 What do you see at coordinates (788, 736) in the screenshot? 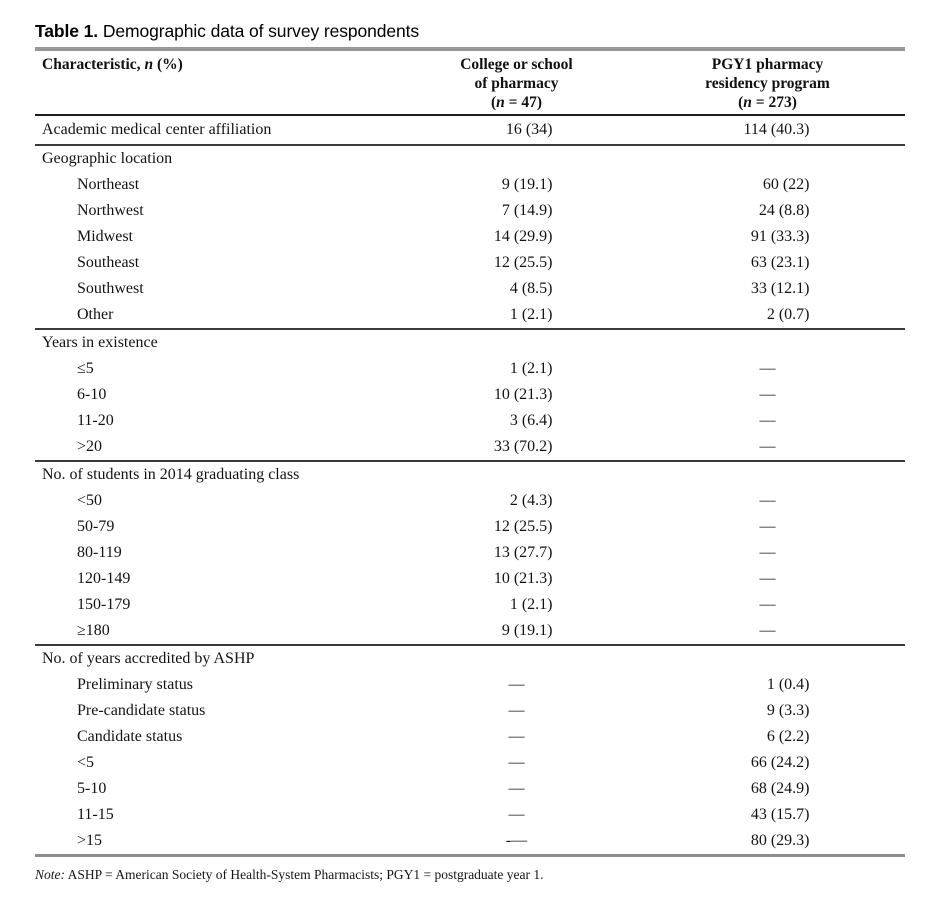
I see `pgy1-value: 6 (2.2)` at bounding box center [788, 736].